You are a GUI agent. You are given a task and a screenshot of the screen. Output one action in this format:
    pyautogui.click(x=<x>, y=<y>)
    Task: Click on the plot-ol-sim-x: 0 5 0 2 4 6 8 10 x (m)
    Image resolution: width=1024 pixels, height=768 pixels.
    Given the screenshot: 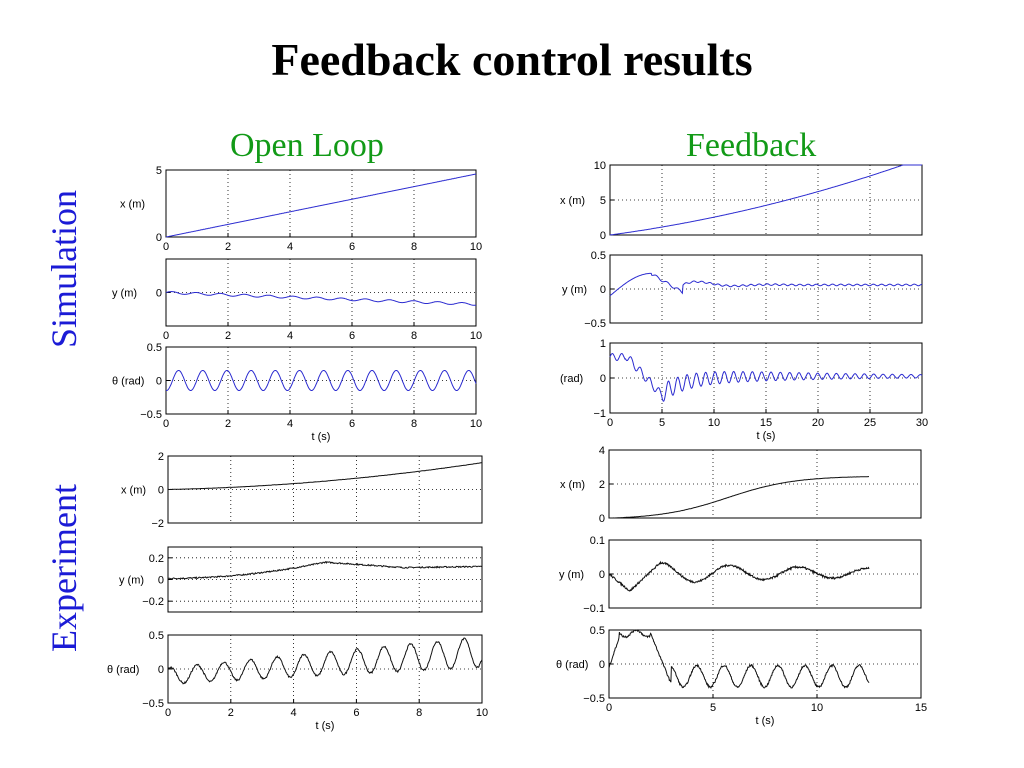 What is the action you would take?
    pyautogui.click(x=301, y=209)
    